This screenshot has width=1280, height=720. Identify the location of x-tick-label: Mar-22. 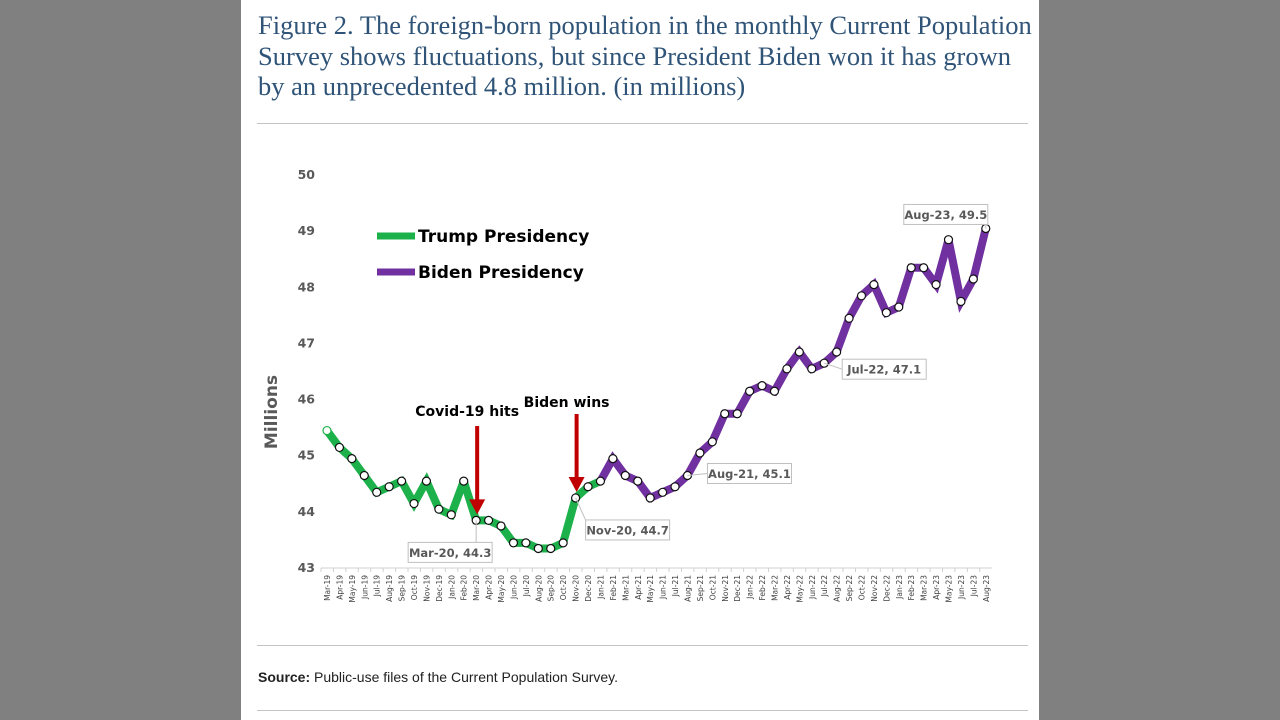
(774, 588).